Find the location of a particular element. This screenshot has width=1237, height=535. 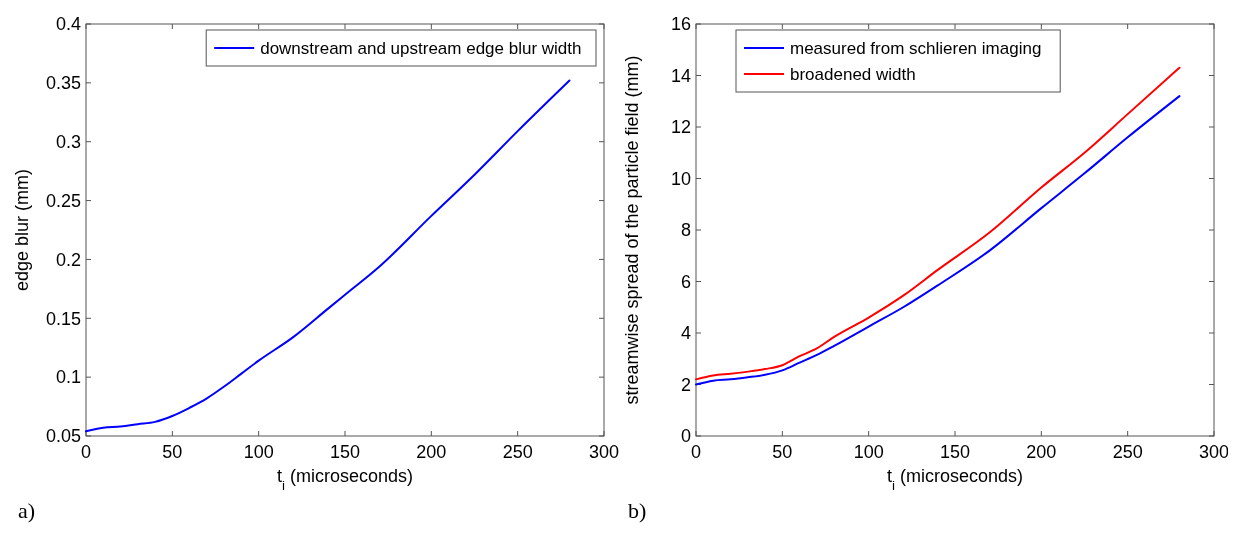

y-tick-label: 12 is located at coordinates (680, 127).